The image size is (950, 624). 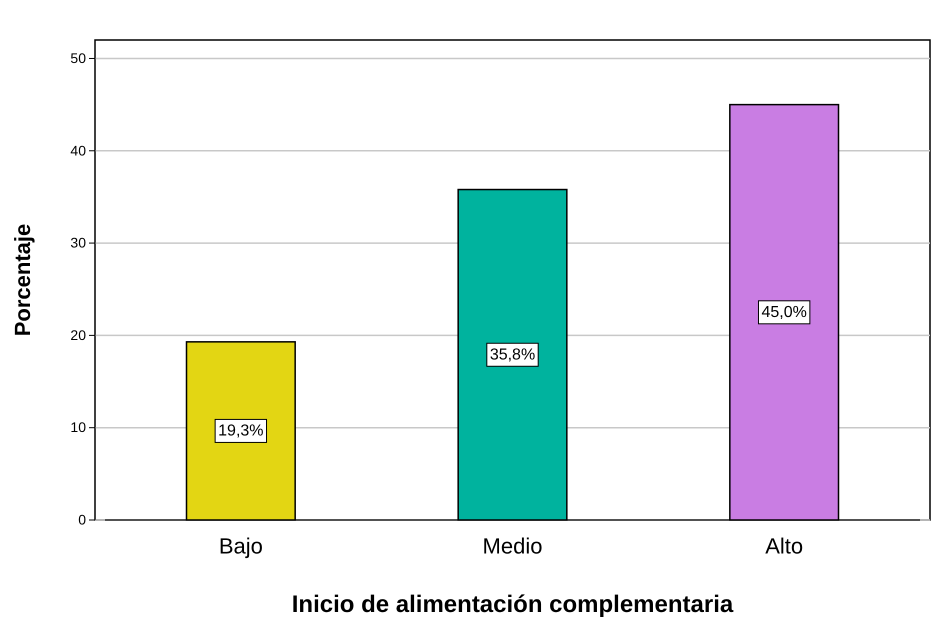 I want to click on y-axis-title: Porcentaje, so click(x=22, y=280).